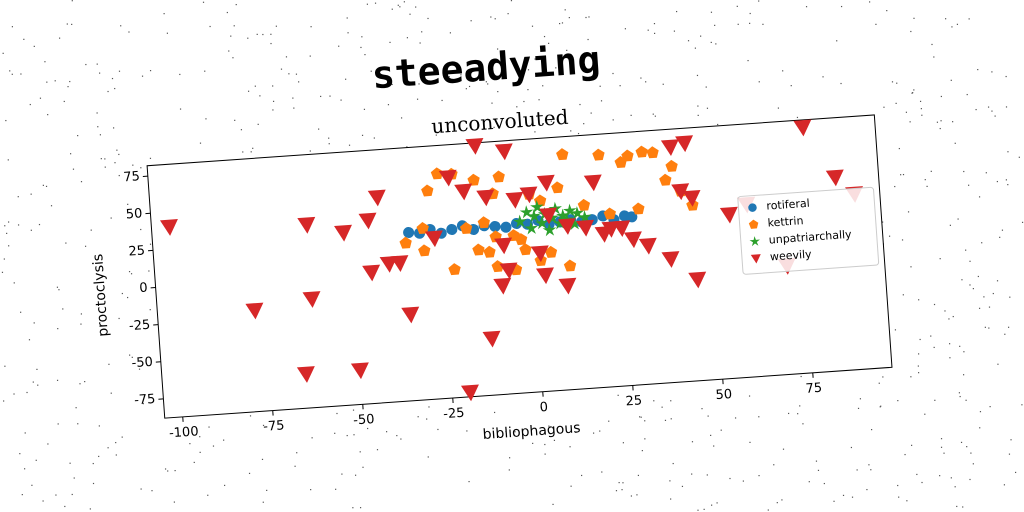  Describe the element at coordinates (145, 400) in the screenshot. I see `y-tick-label: -75` at that location.